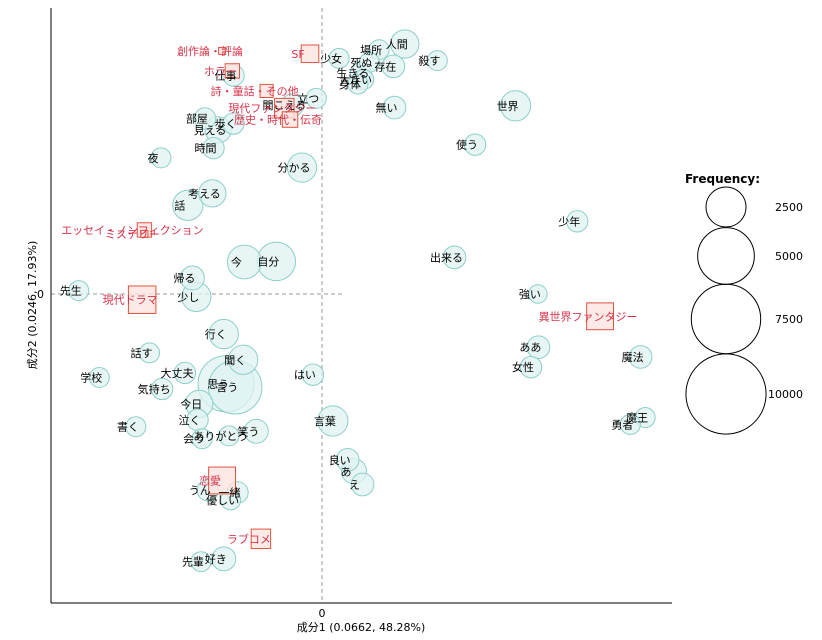 The height and width of the screenshot is (640, 822). I want to click on word-label: 学校, so click(91, 378).